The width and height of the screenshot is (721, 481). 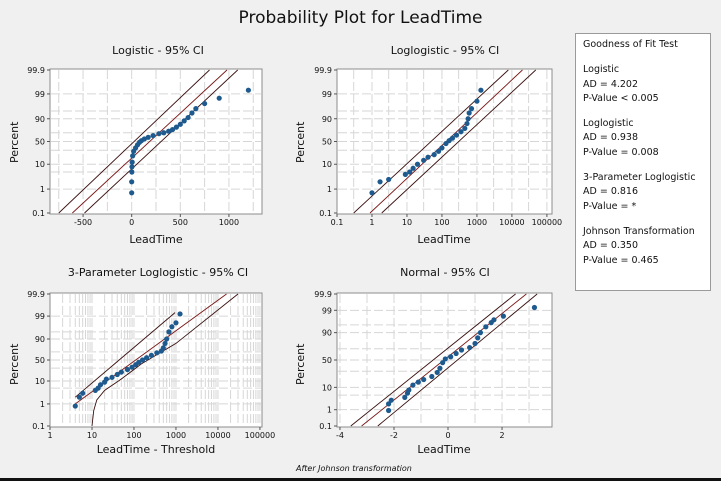 I want to click on x-axis-label-3p-loglogistic: LeadTime - Threshold, so click(x=156, y=449).